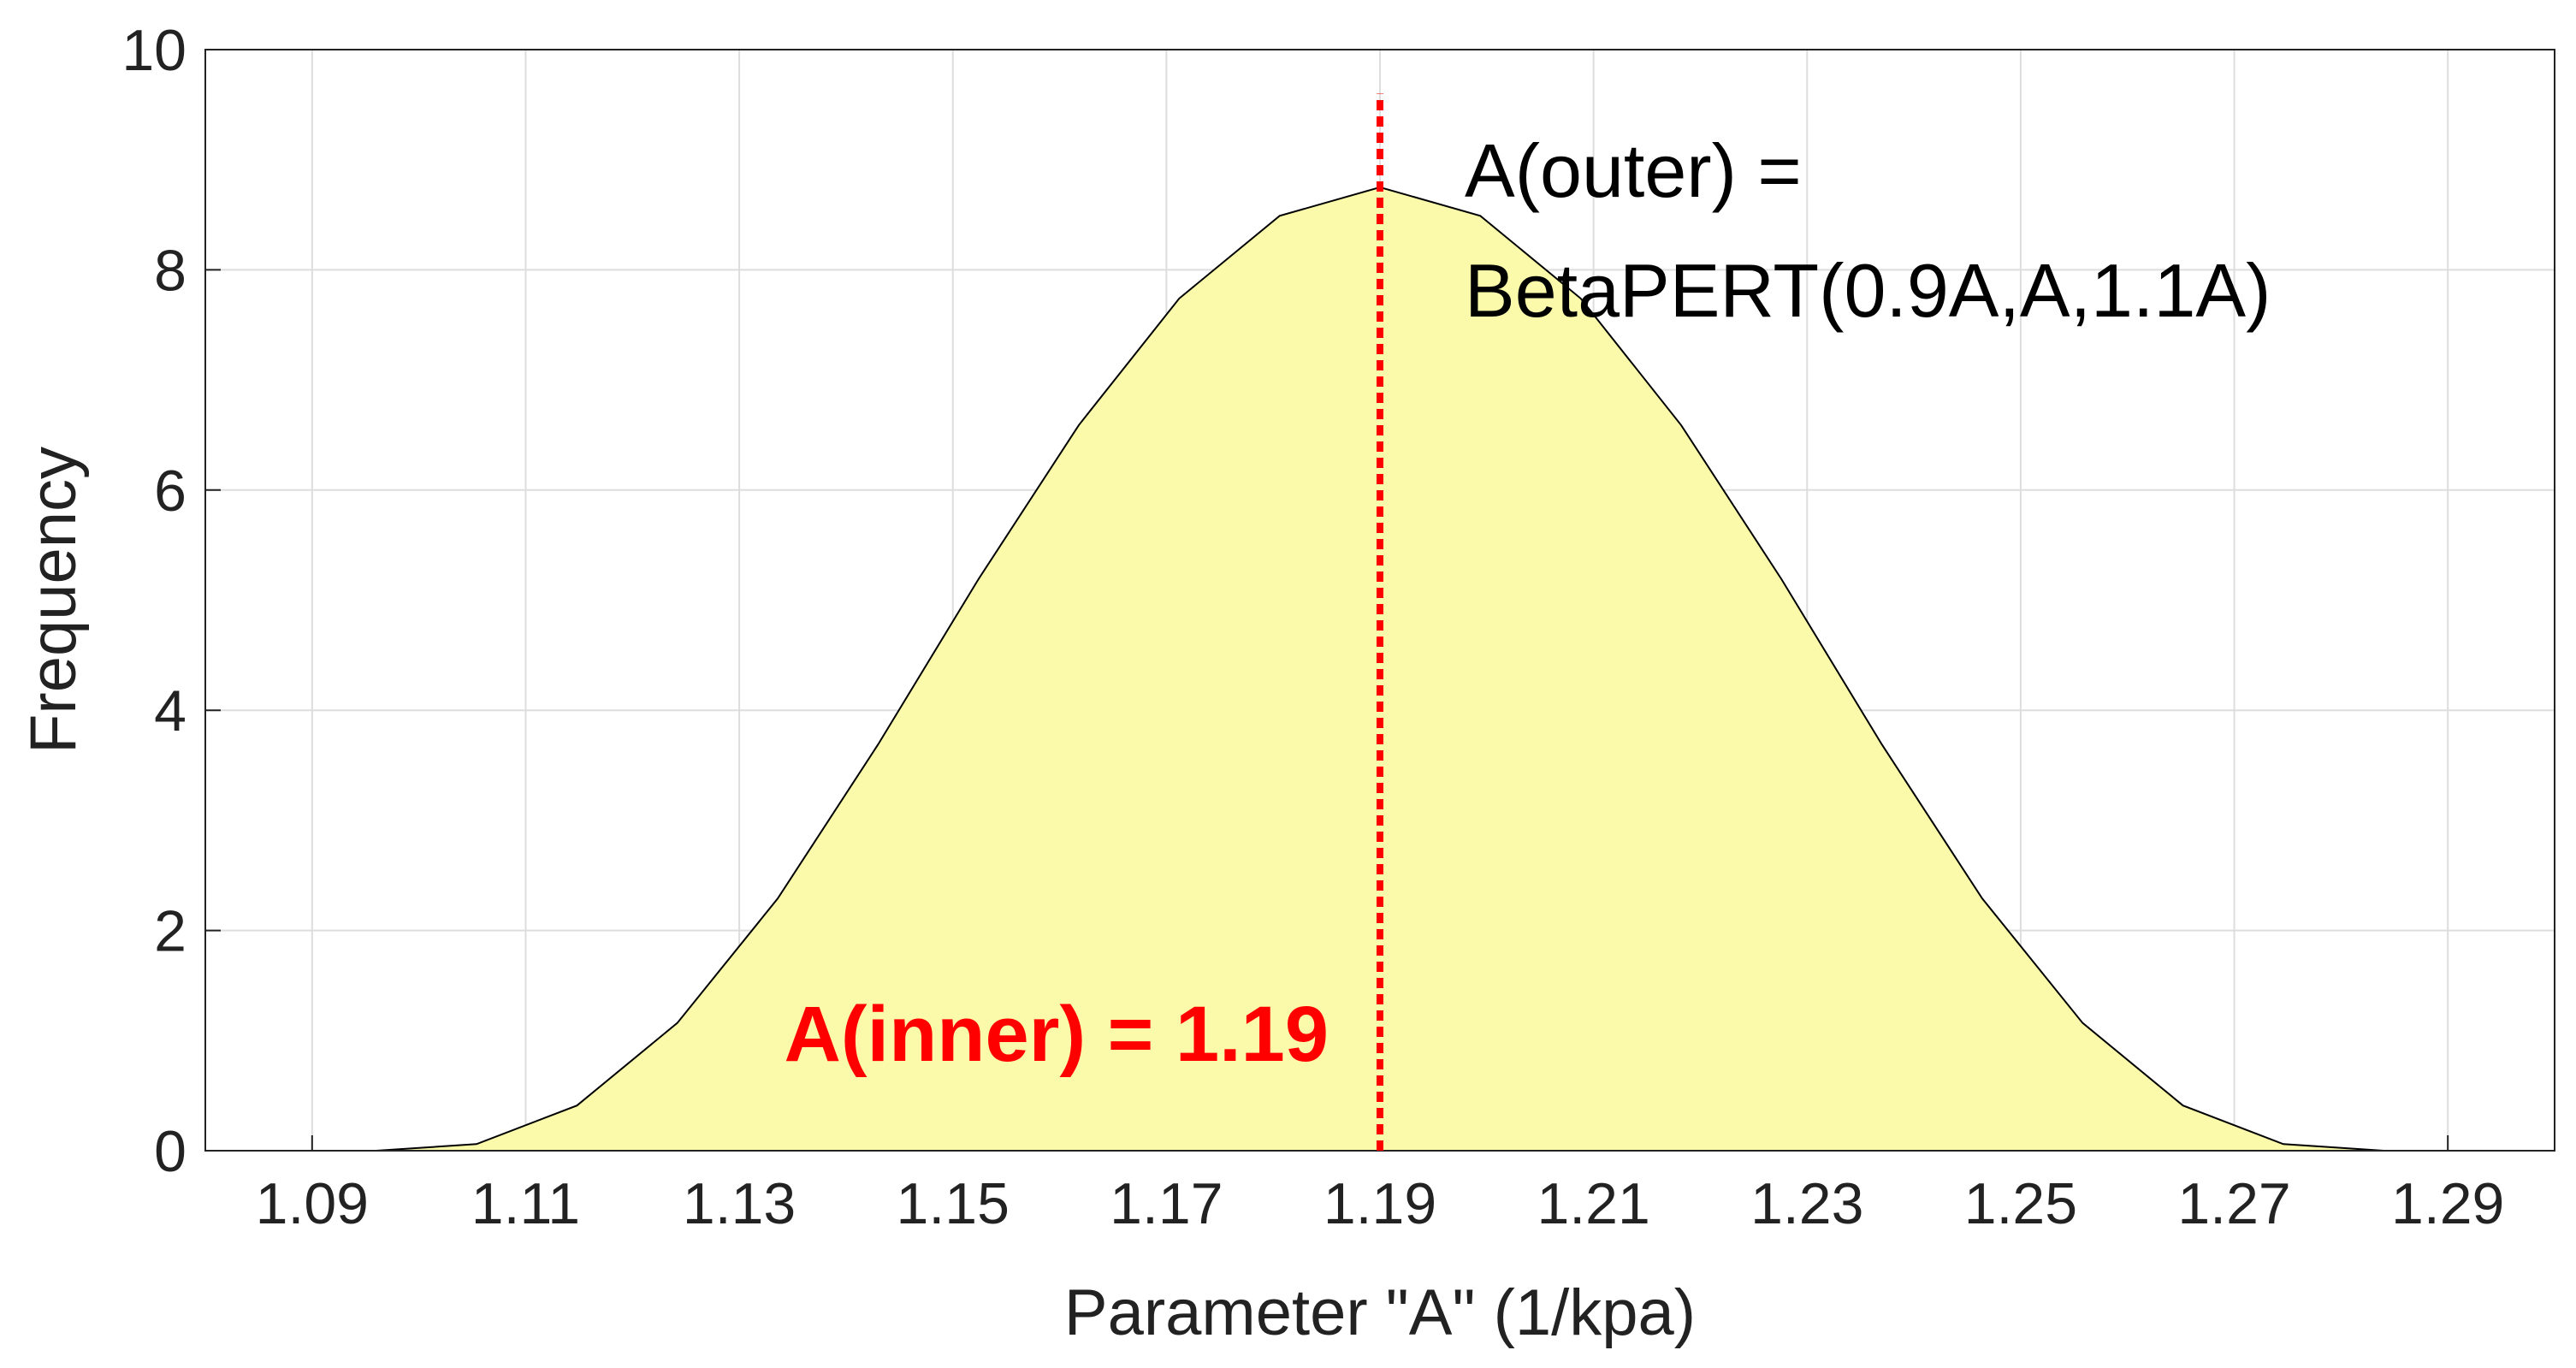  I want to click on x-tick-label: 1.23, so click(1806, 1203).